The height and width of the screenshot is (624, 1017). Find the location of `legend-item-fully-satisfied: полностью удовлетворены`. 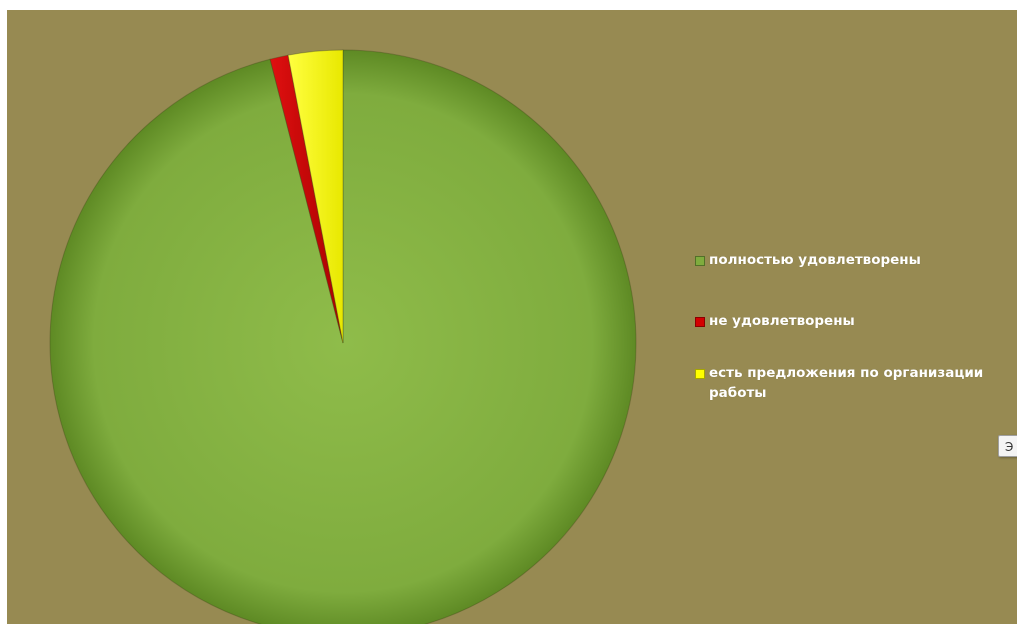

legend-item-fully-satisfied: полностью удовлетворены is located at coordinates (856, 260).